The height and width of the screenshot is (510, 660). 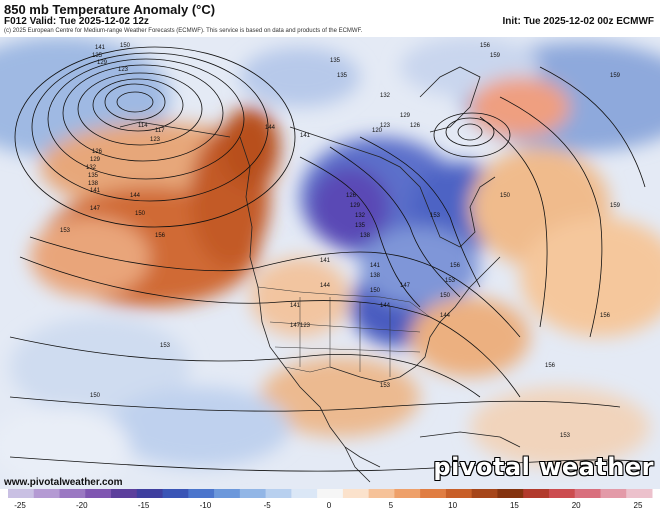 What do you see at coordinates (543, 467) in the screenshot?
I see `brand-logo: pivotal weather` at bounding box center [543, 467].